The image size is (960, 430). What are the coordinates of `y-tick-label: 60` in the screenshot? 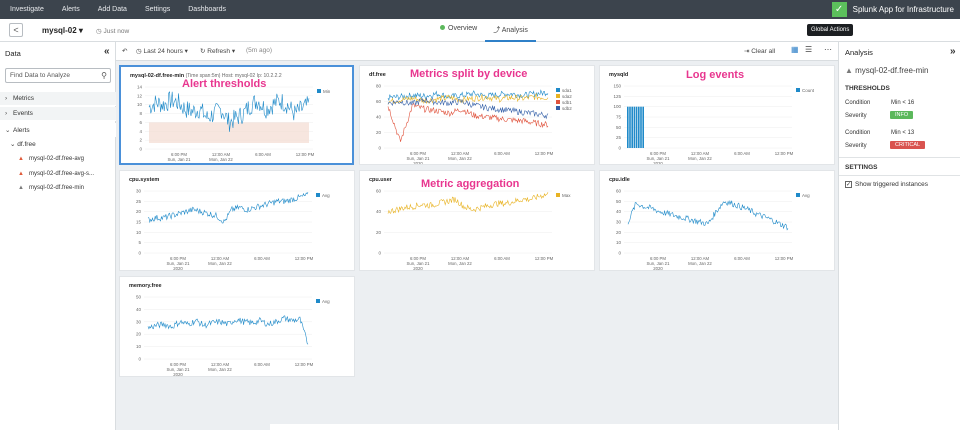 It's located at (379, 101).